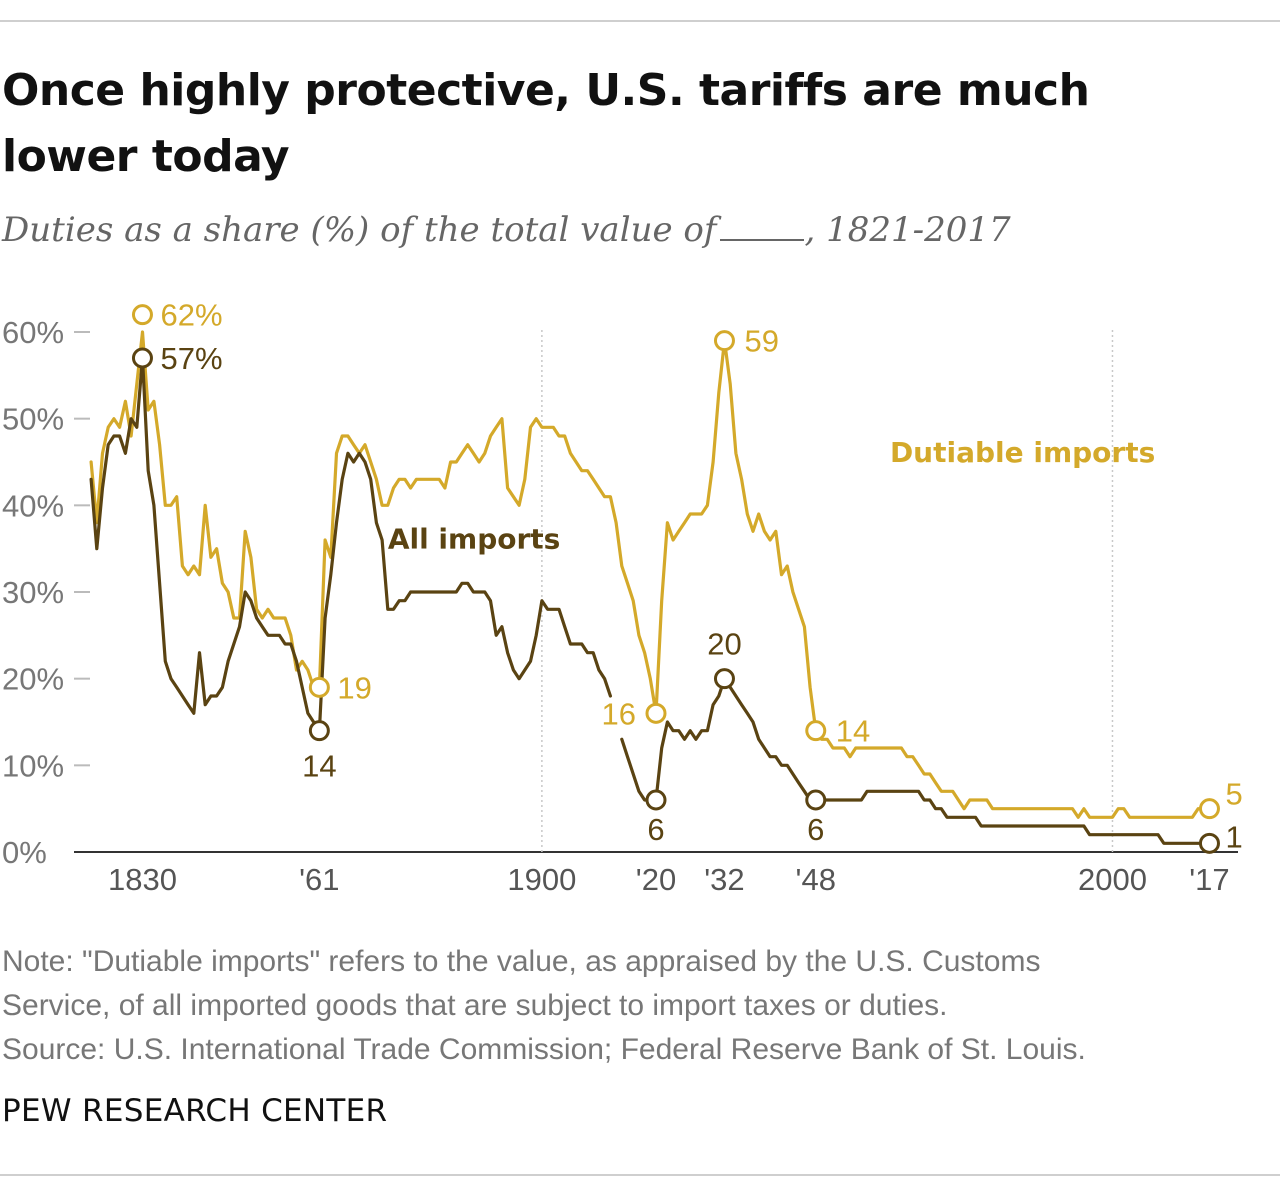 This screenshot has height=1195, width=1280. What do you see at coordinates (640, 21) in the screenshot?
I see `top-rule` at bounding box center [640, 21].